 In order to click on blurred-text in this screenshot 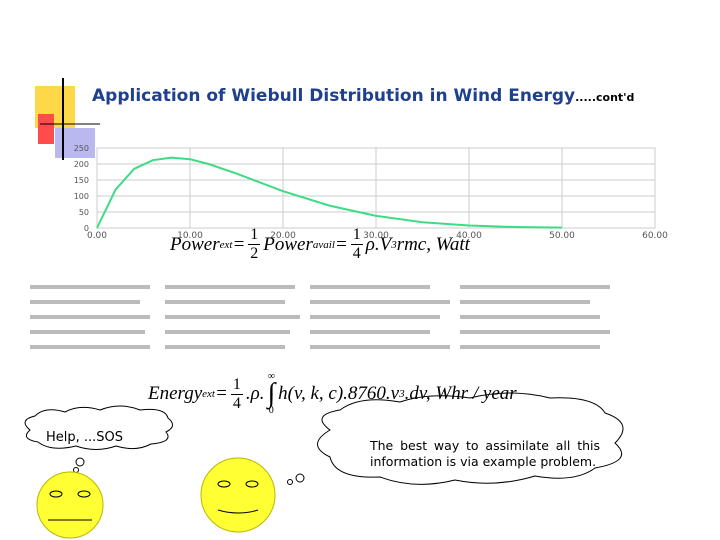, I will do `click(320, 317)`.